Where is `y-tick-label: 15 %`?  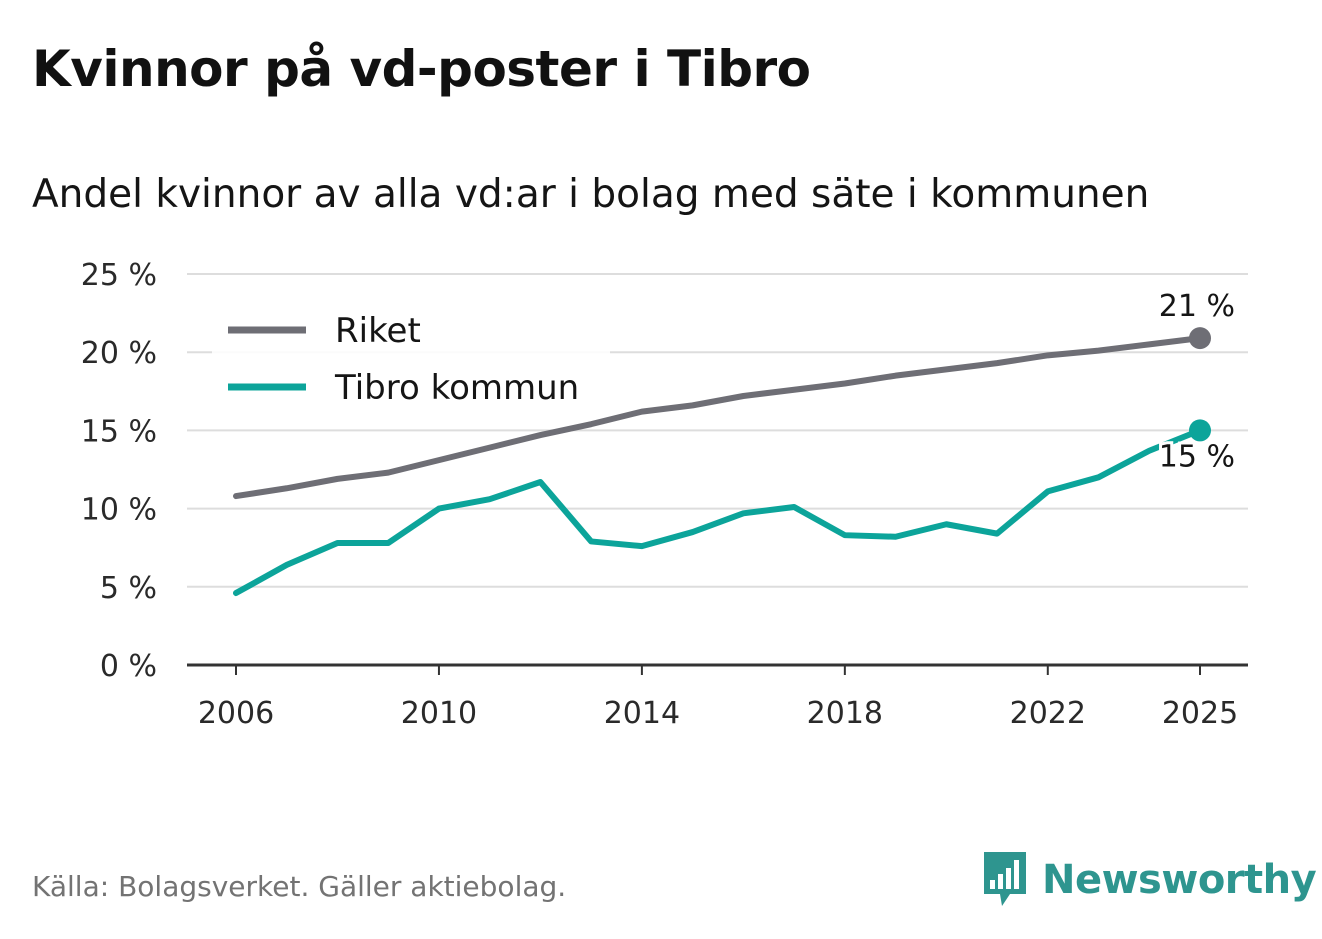 y-tick-label: 15 % is located at coordinates (119, 431).